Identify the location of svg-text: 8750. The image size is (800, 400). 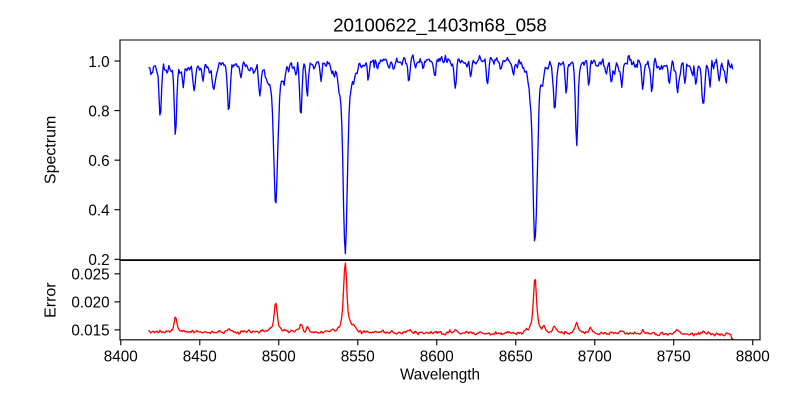
(674, 356).